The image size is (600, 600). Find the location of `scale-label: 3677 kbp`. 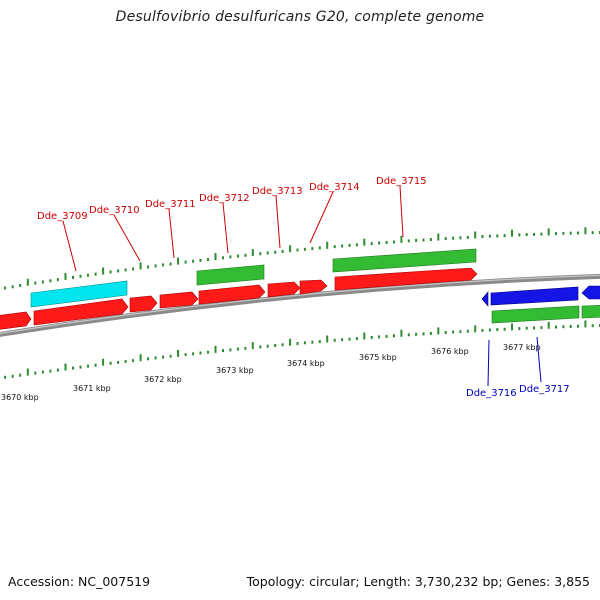

scale-label: 3677 kbp is located at coordinates (522, 347).